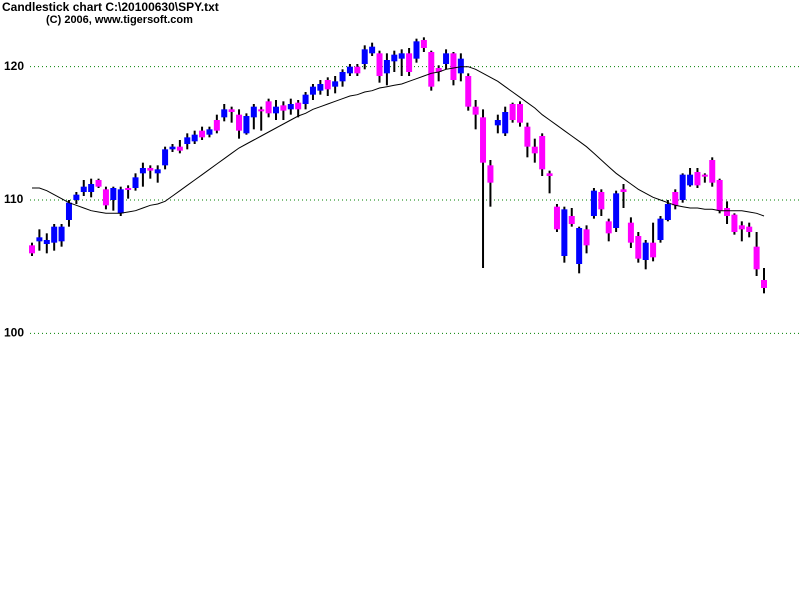 This screenshot has height=600, width=800. I want to click on y-tick-label: 100, so click(14, 333).